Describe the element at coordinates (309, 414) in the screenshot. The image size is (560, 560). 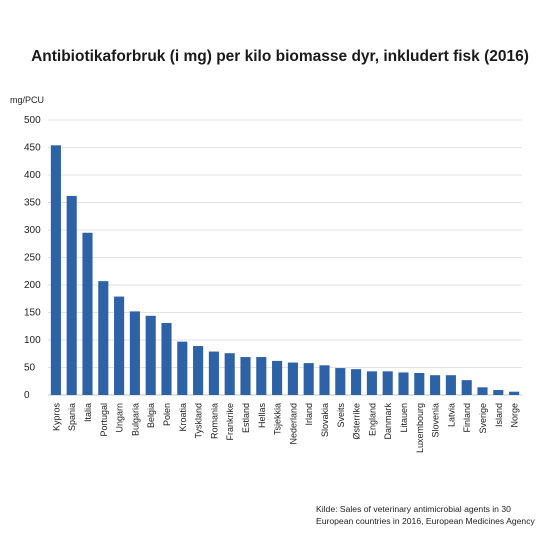
I see `x-tick-label: Irland` at that location.